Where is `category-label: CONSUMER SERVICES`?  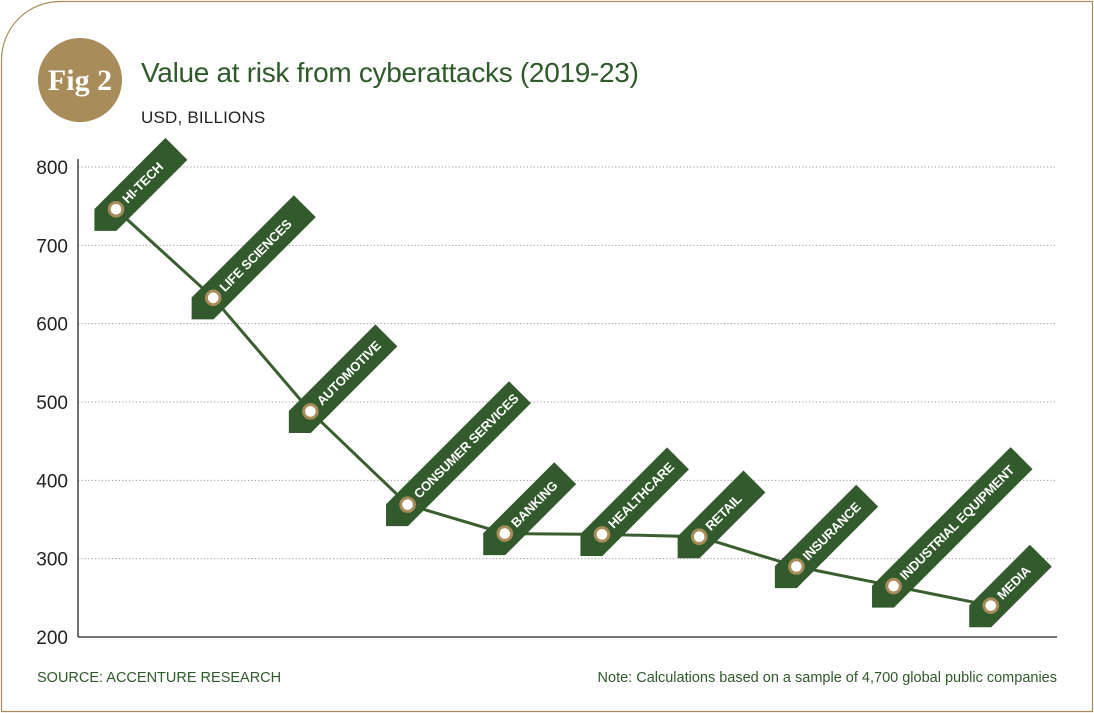 category-label: CONSUMER SERVICES is located at coordinates (466, 445).